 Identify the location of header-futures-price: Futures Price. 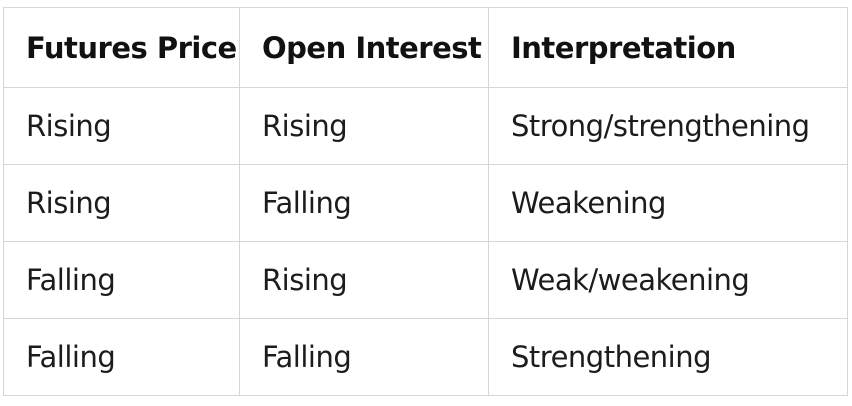
(121, 47).